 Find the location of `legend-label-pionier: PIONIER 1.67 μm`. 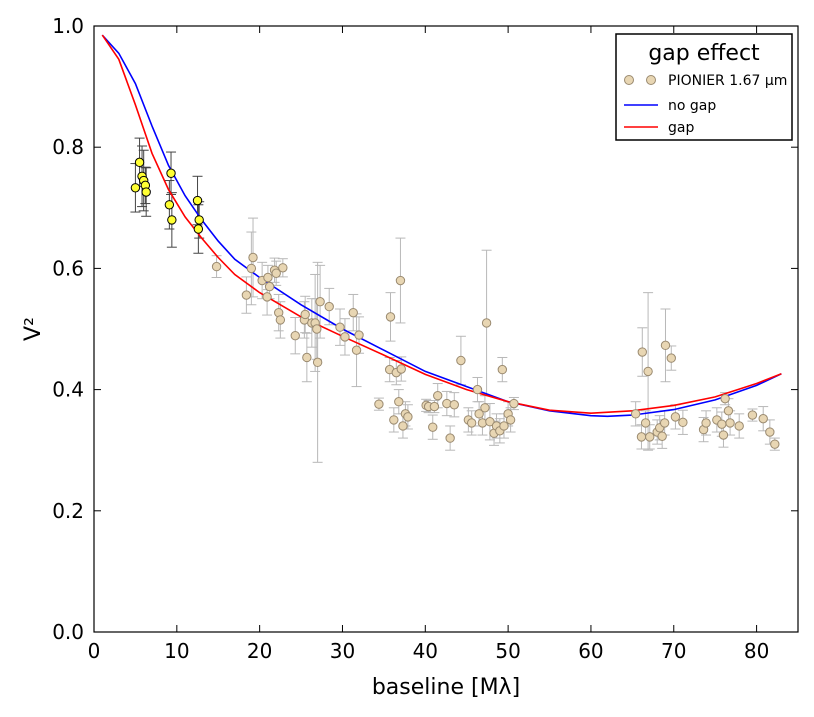

legend-label-pionier: PIONIER 1.67 μm is located at coordinates (727, 81).